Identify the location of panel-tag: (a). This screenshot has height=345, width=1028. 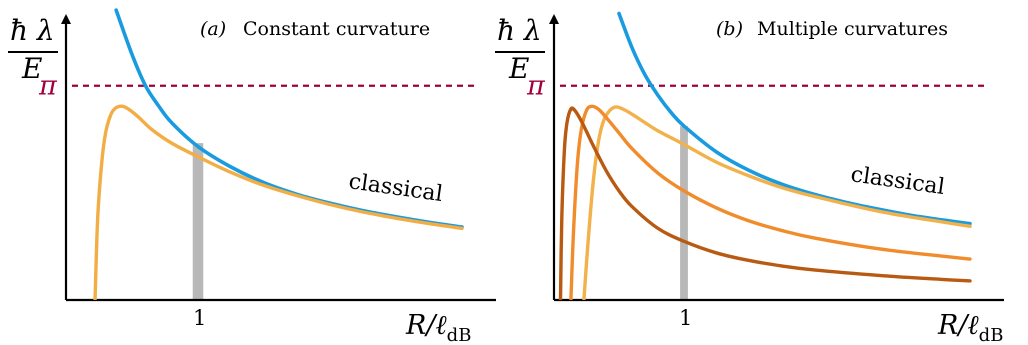
(213, 29).